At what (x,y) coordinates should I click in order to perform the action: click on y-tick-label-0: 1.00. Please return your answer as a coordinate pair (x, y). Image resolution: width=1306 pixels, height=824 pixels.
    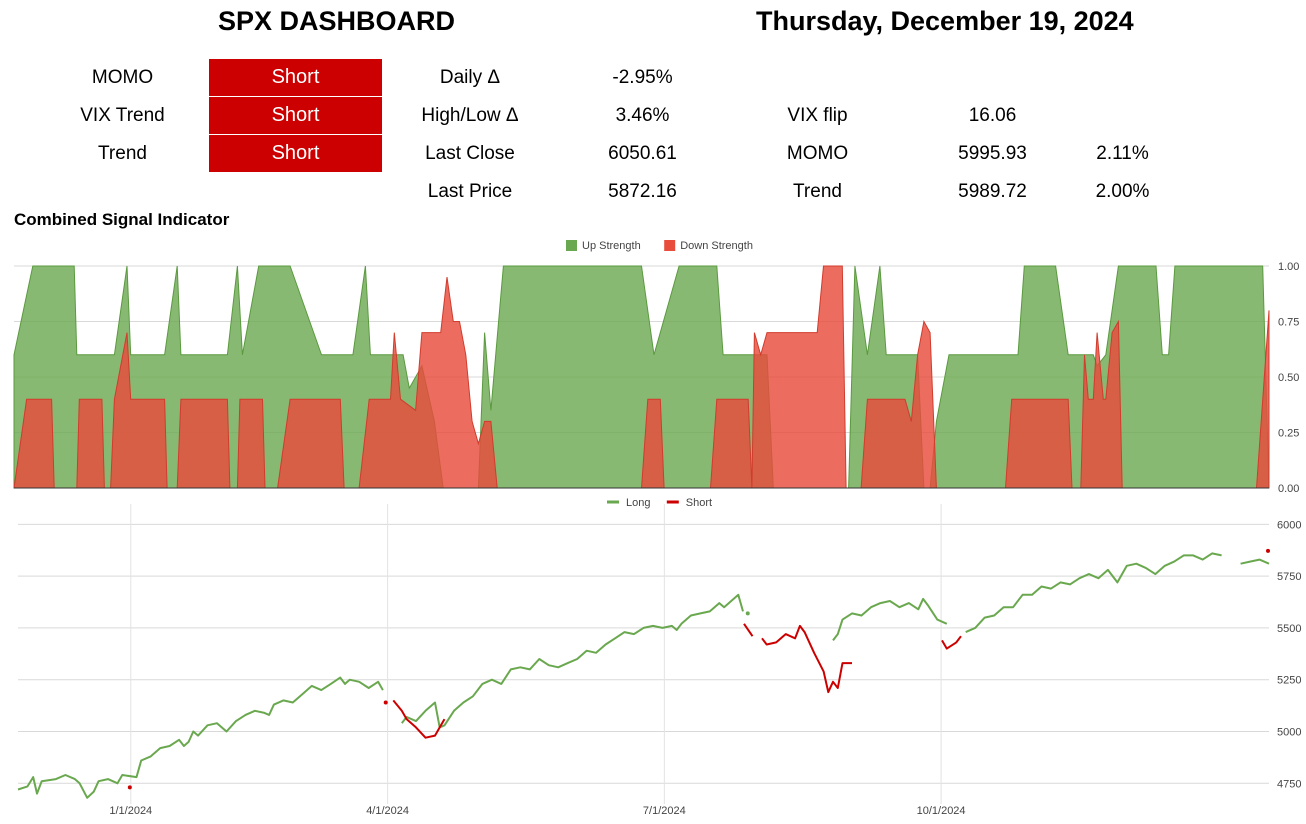
    Looking at the image, I should click on (1288, 267).